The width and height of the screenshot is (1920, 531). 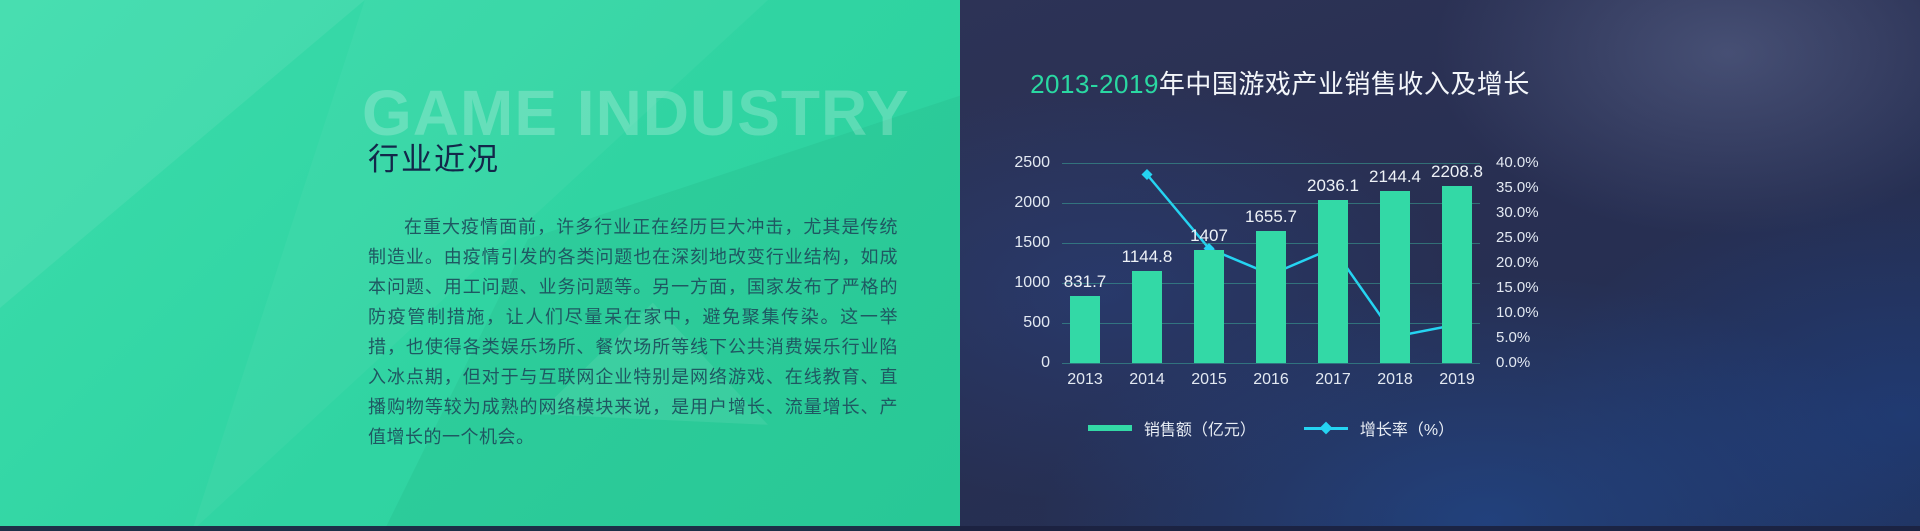 I want to click on legend-item-sales: 销售额（亿元）, so click(x=1171, y=428).